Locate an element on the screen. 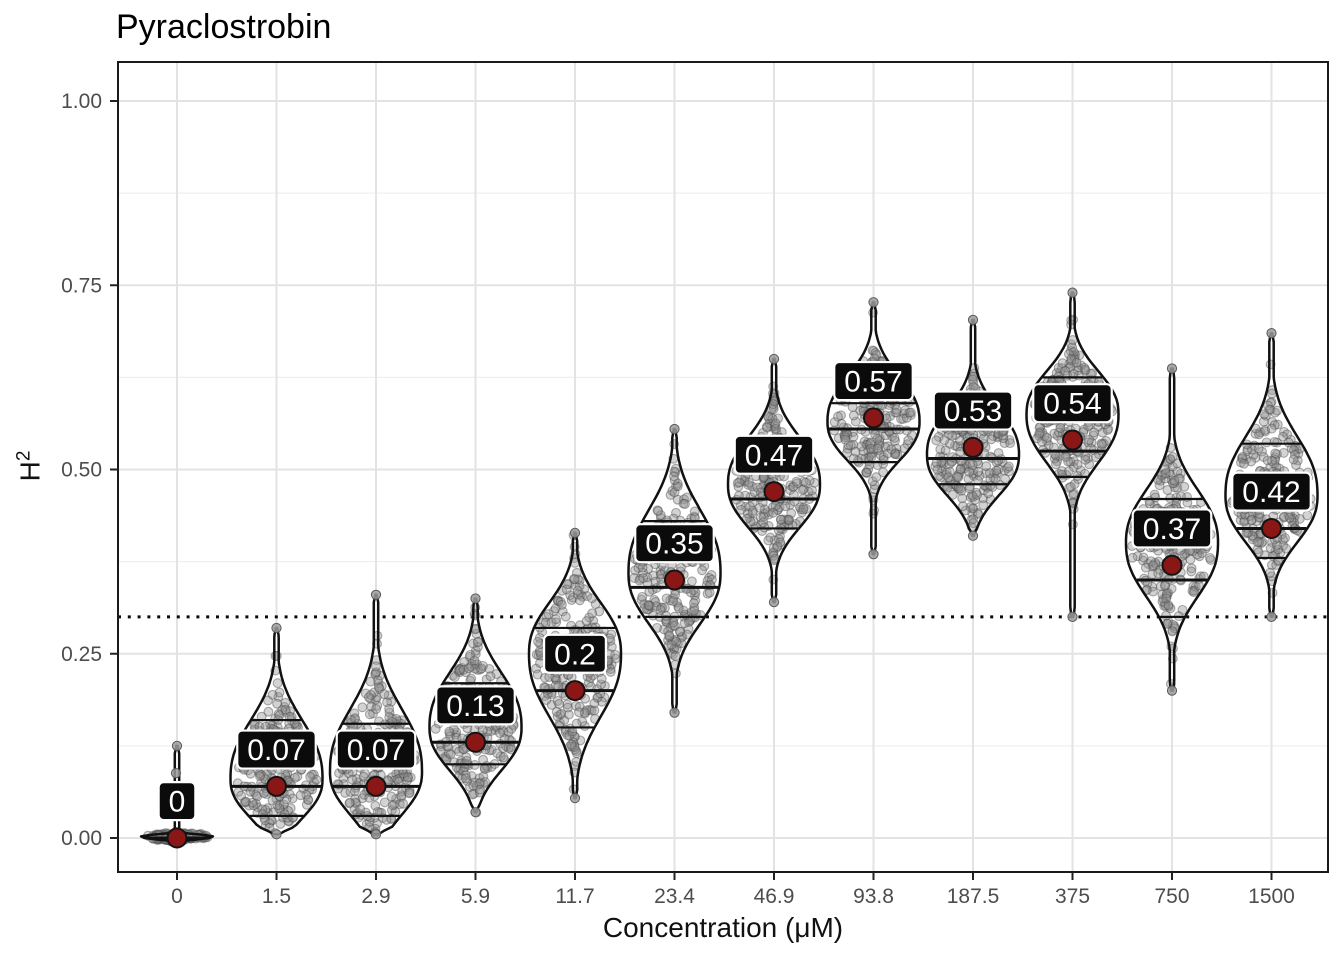 The width and height of the screenshot is (1344, 960). x-tick-label: 93.8 is located at coordinates (873, 896).